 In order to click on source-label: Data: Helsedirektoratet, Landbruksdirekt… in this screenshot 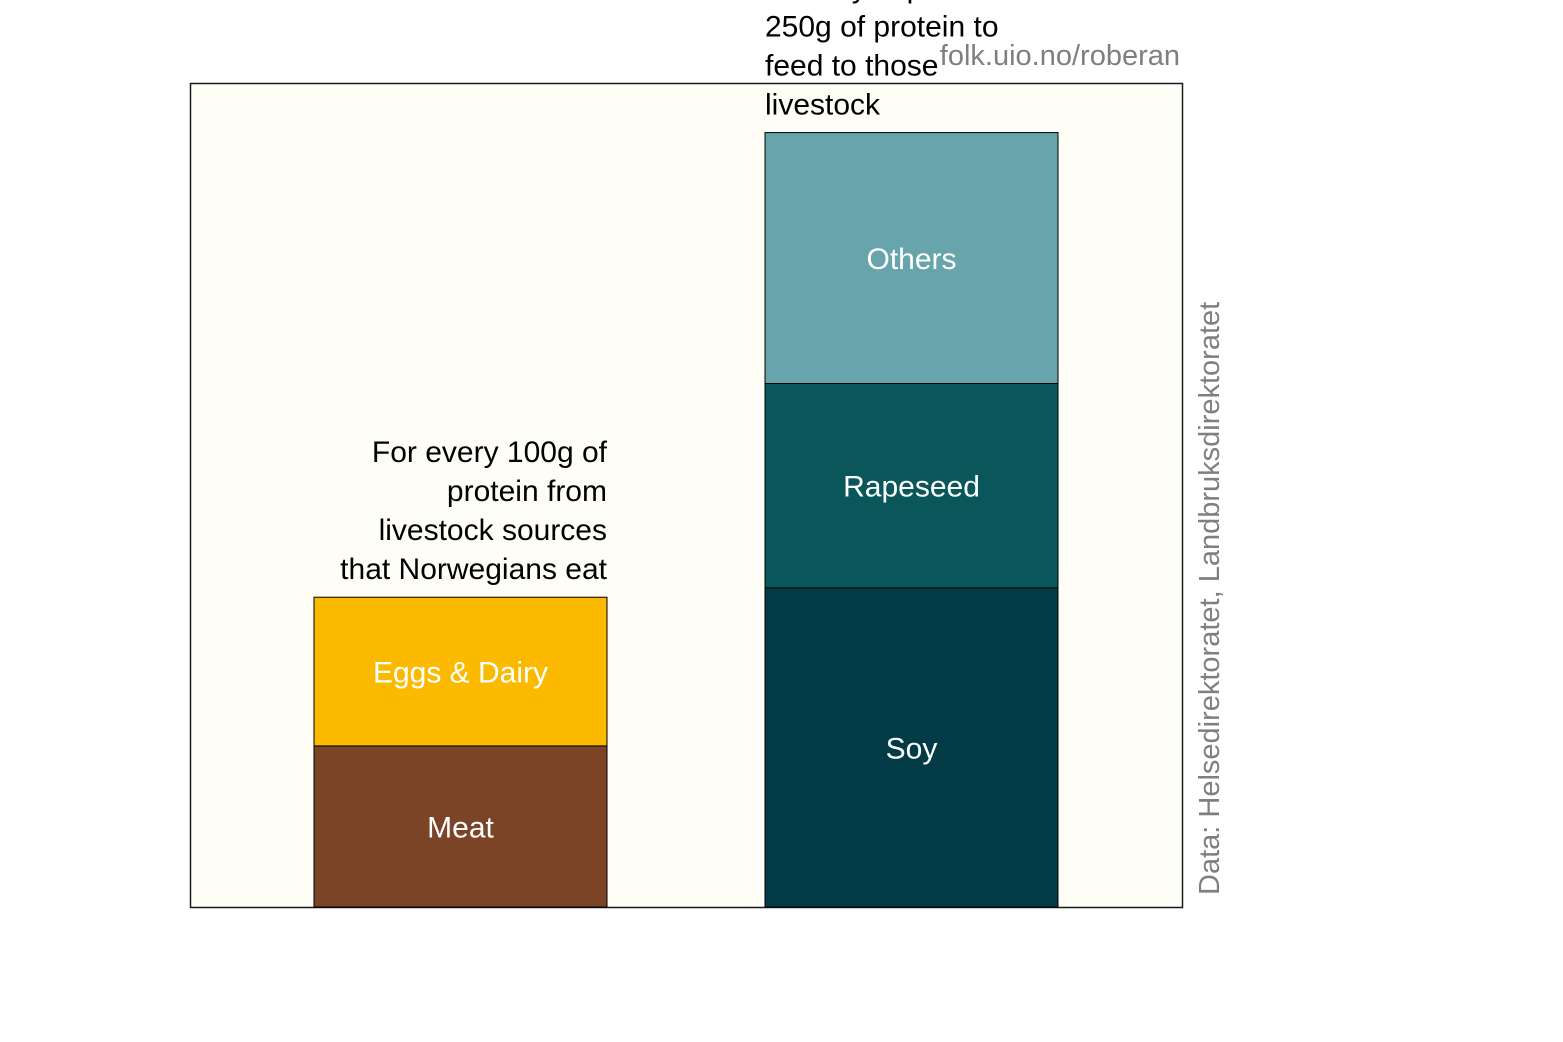, I will do `click(1210, 598)`.